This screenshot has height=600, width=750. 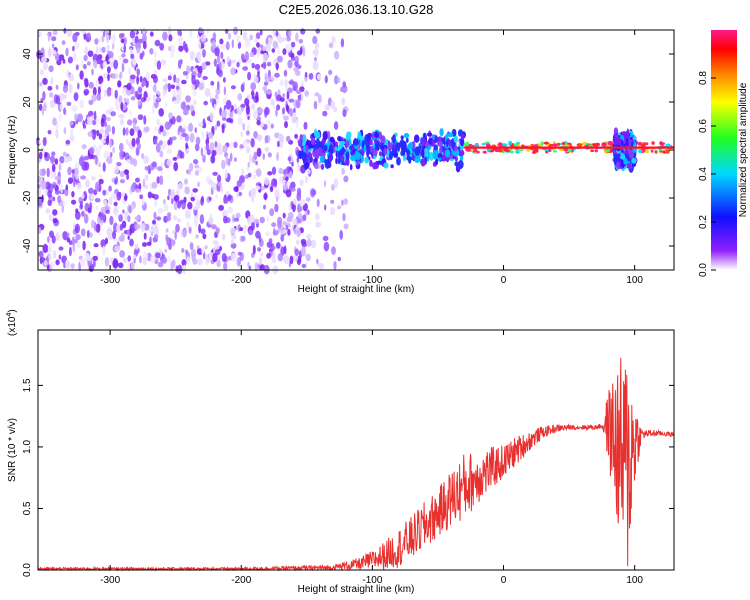 What do you see at coordinates (372, 580) in the screenshot?
I see `x-tick-label: -100` at bounding box center [372, 580].